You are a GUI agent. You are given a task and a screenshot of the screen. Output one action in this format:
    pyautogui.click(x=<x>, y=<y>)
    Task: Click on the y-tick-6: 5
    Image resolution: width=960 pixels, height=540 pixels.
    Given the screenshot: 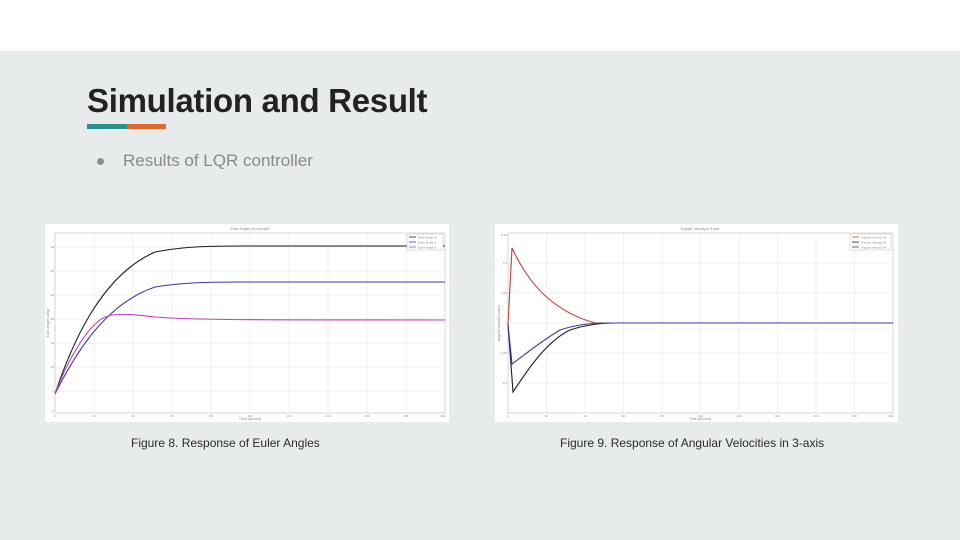 What is the action you would take?
    pyautogui.click(x=53, y=391)
    